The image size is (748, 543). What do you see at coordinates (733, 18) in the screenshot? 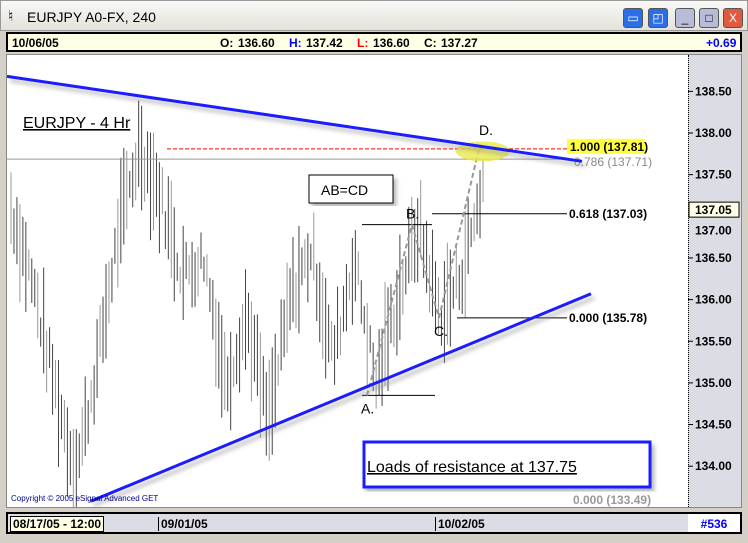
I see `close-button: X` at bounding box center [733, 18].